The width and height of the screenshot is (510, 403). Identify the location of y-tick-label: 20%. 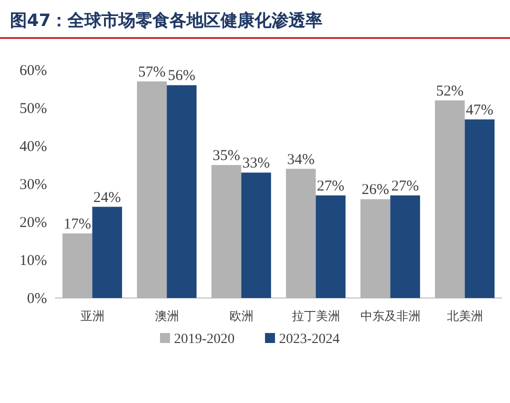
(33, 223).